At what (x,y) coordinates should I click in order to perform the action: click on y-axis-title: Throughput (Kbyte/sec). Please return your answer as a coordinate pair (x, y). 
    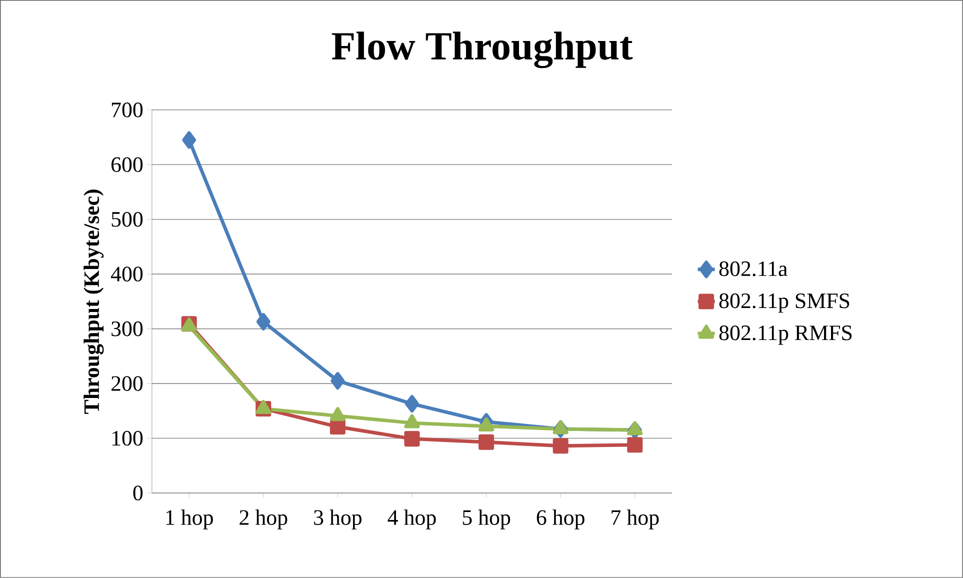
    Looking at the image, I should click on (94, 302).